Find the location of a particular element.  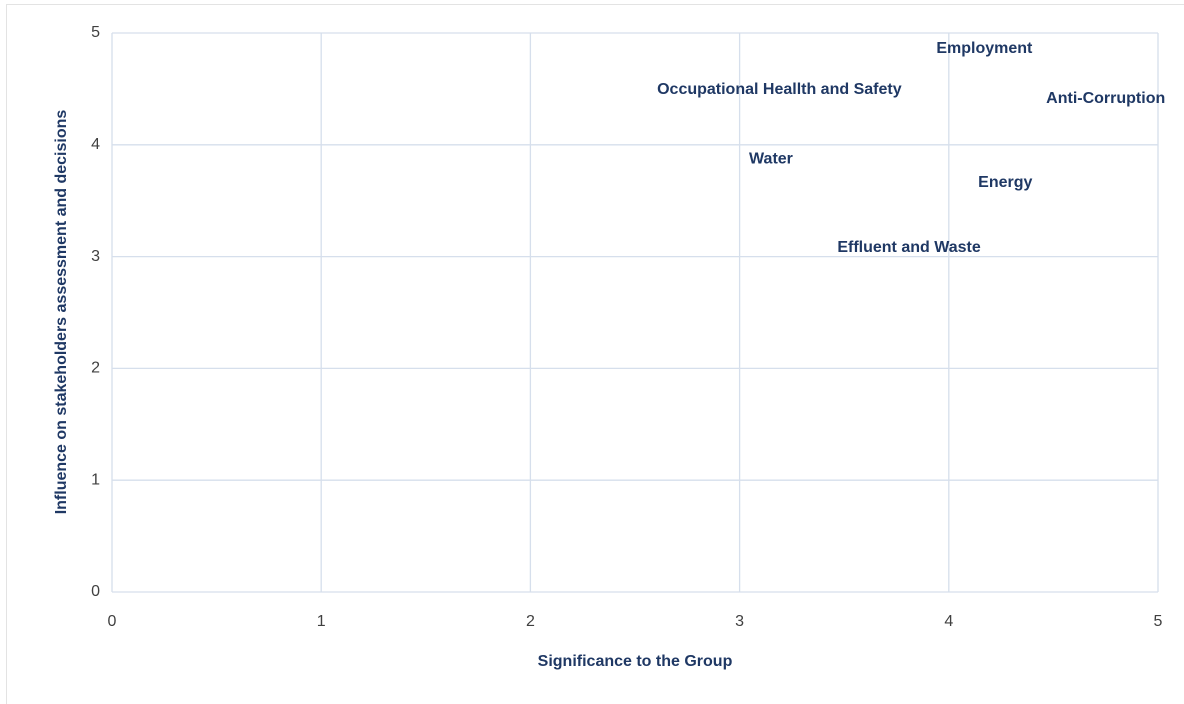

y-tick-label: 5 is located at coordinates (95, 32).